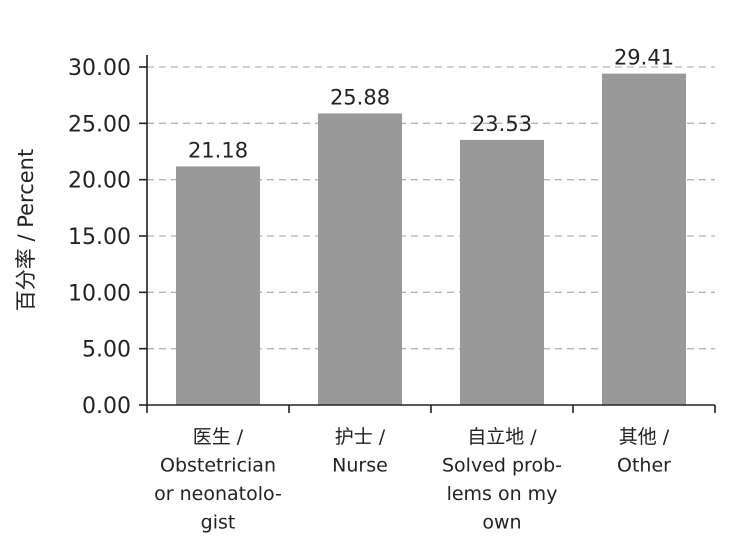  Describe the element at coordinates (218, 494) in the screenshot. I see `x-category-label-line: or neonatolo-` at that location.